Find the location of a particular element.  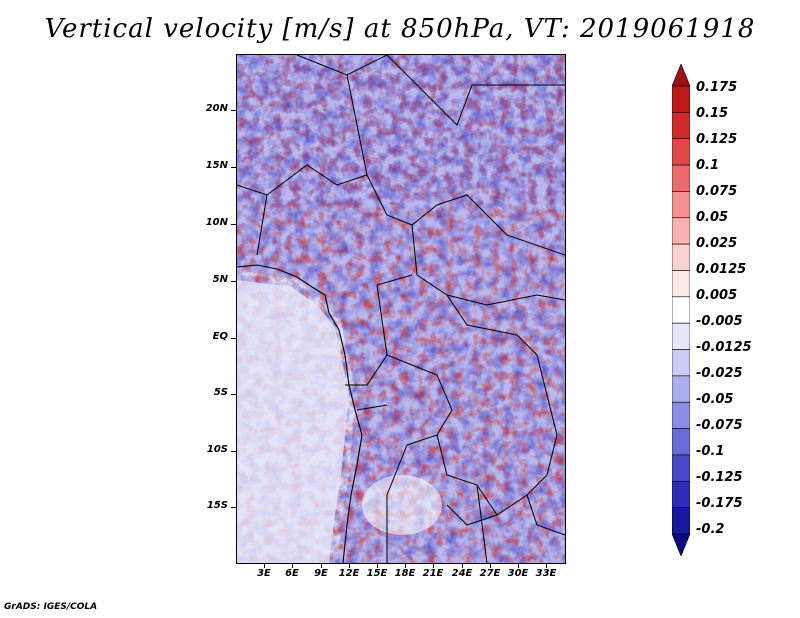

colorbar-label: -0.175 is located at coordinates (719, 503).